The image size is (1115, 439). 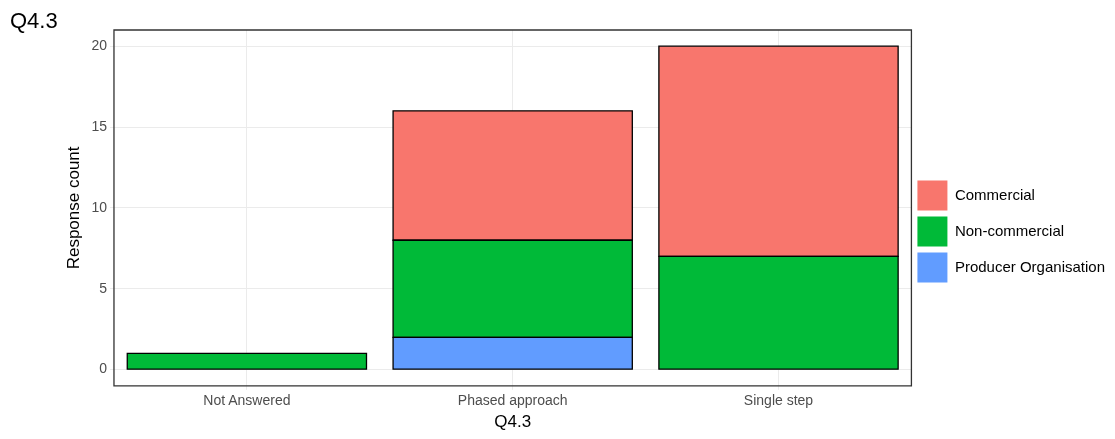 I want to click on x-tick-label: Not Answered, so click(x=247, y=400).